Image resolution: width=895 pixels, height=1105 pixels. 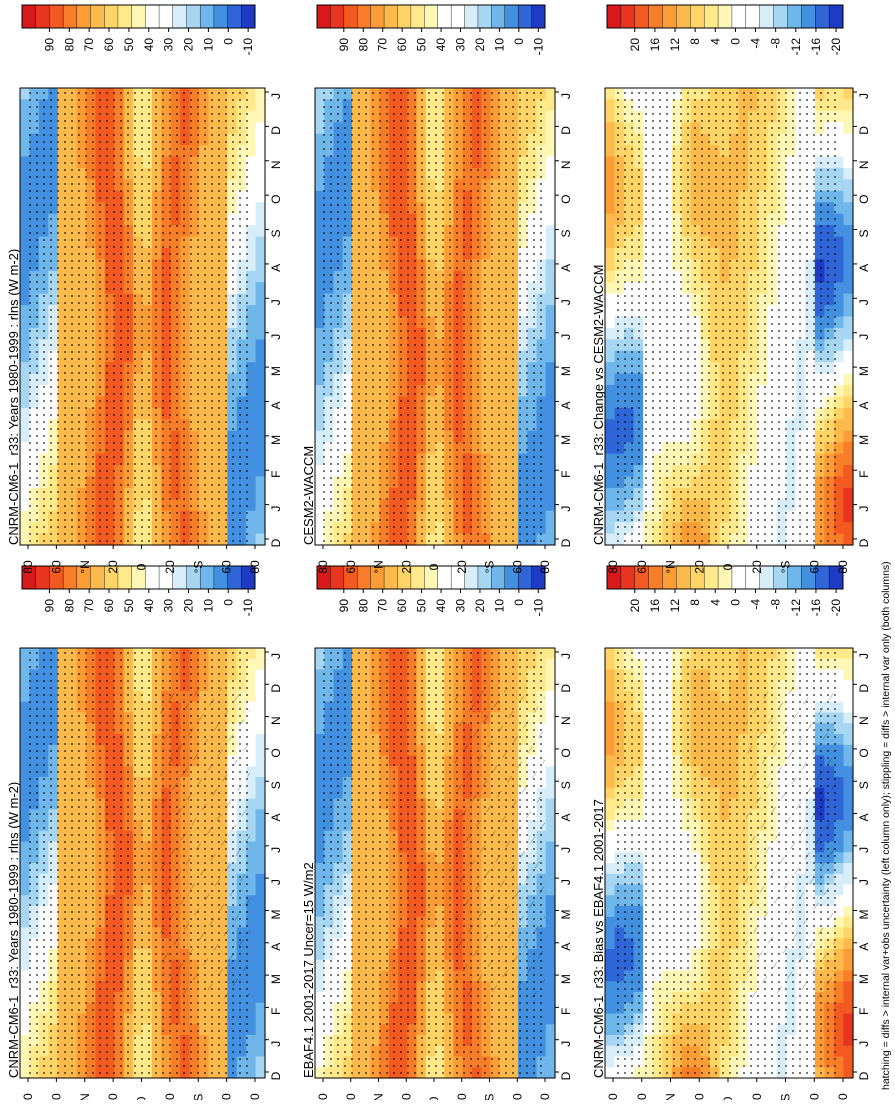 What do you see at coordinates (228, 602) in the screenshot?
I see `colorbar-label: 0` at bounding box center [228, 602].